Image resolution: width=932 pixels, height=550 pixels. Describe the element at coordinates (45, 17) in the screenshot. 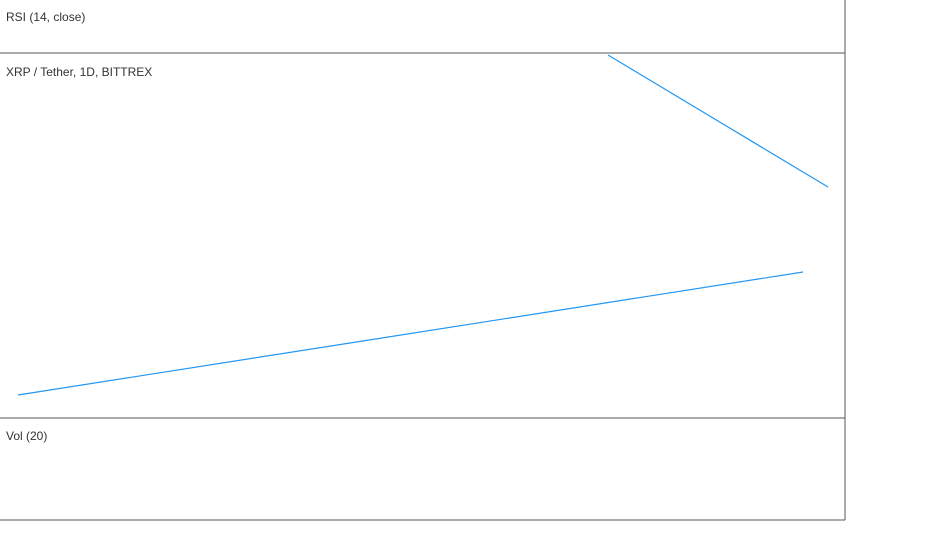

I see `rsi-title: RSI (14, close)` at that location.